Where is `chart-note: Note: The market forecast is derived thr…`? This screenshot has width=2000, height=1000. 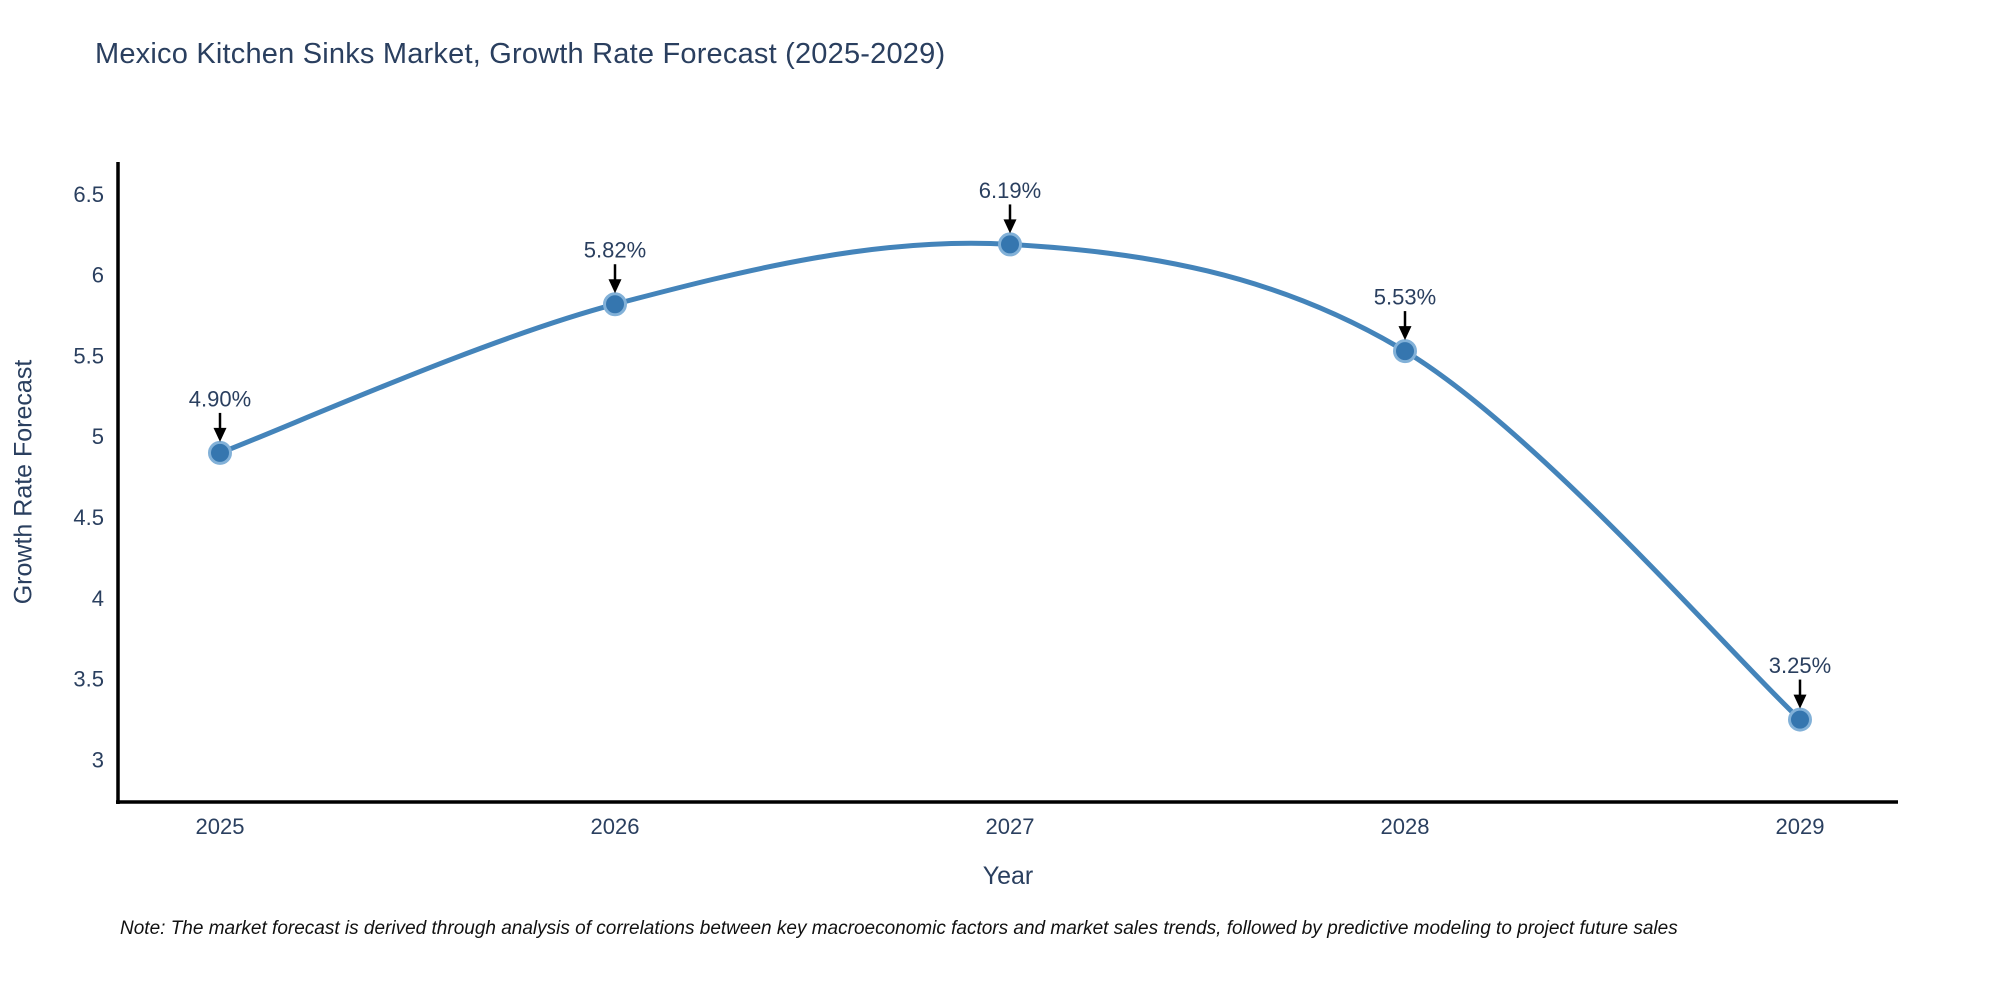 chart-note: Note: The market forecast is derived thr… is located at coordinates (899, 928).